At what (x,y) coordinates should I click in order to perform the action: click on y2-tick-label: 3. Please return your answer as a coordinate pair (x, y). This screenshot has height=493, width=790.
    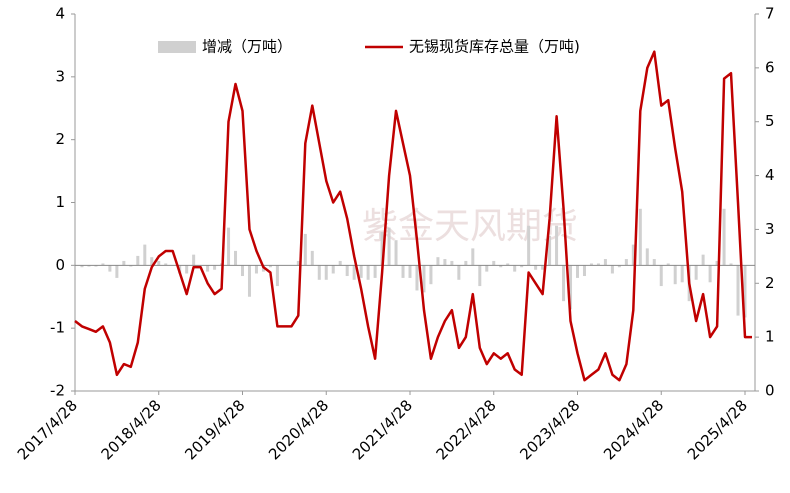
    Looking at the image, I should click on (770, 229).